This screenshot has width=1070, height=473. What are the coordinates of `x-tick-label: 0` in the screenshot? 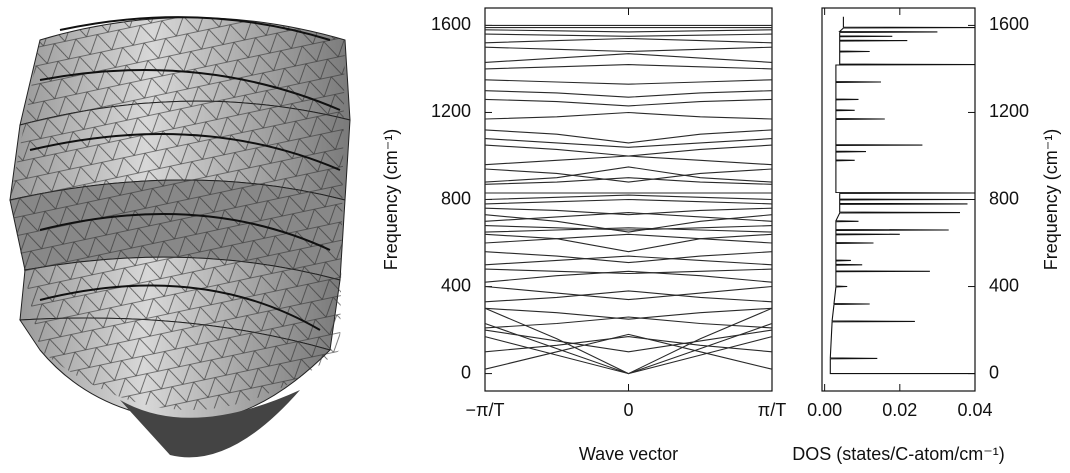 It's located at (628, 410).